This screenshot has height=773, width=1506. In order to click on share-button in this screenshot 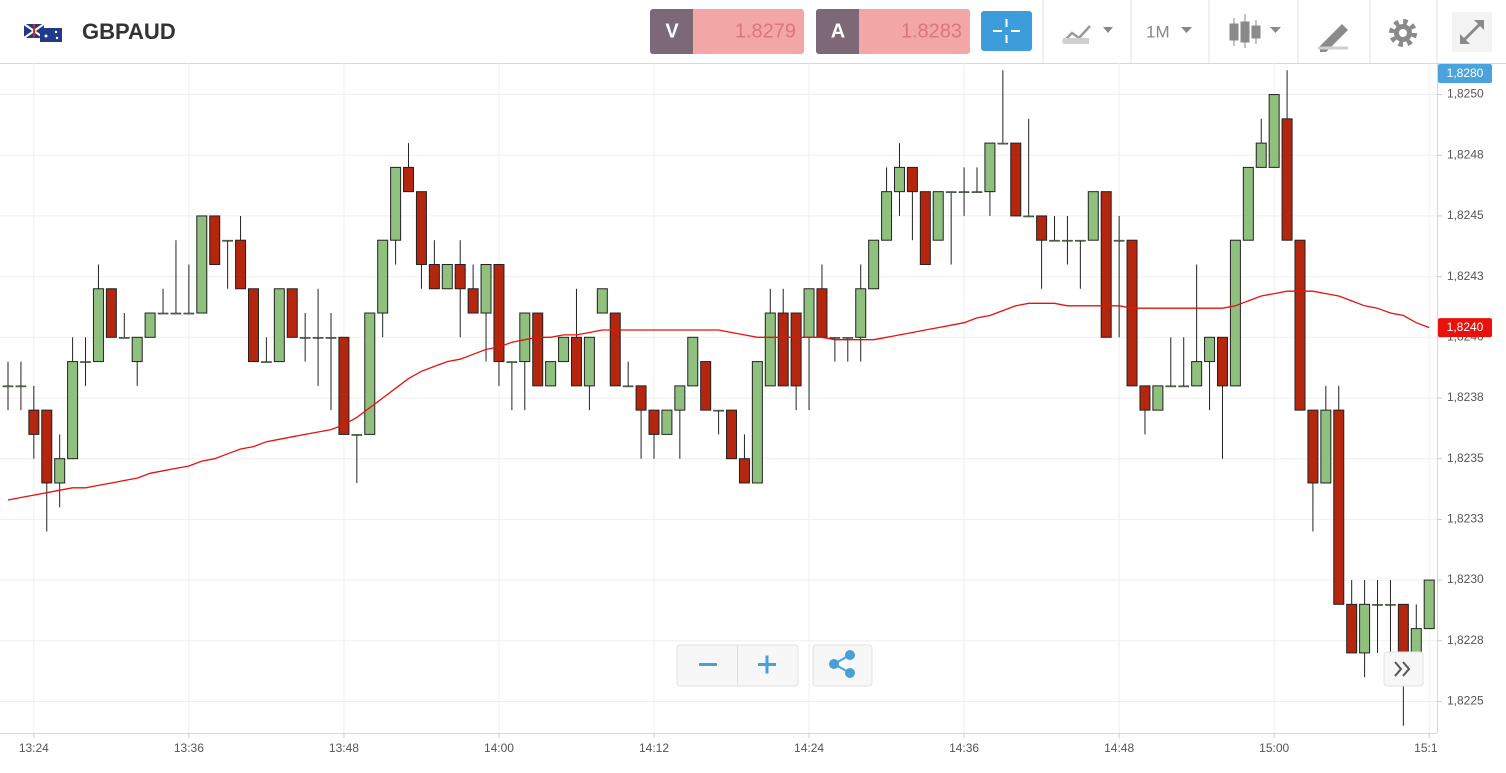, I will do `click(842, 665)`.